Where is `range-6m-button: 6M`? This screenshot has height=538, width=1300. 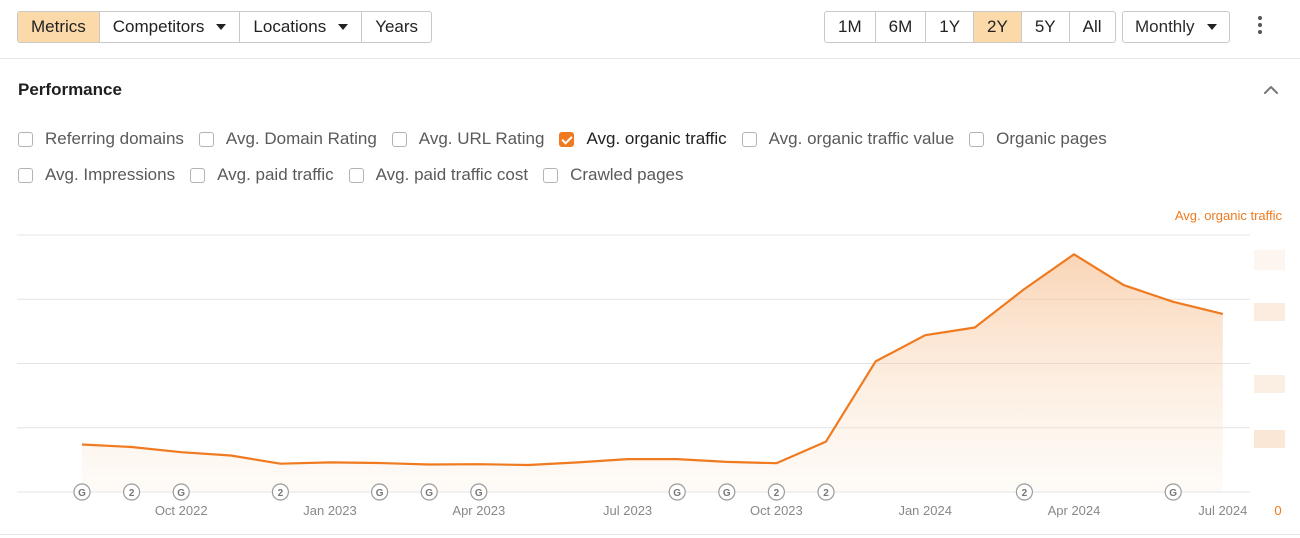
range-6m-button: 6M is located at coordinates (901, 27).